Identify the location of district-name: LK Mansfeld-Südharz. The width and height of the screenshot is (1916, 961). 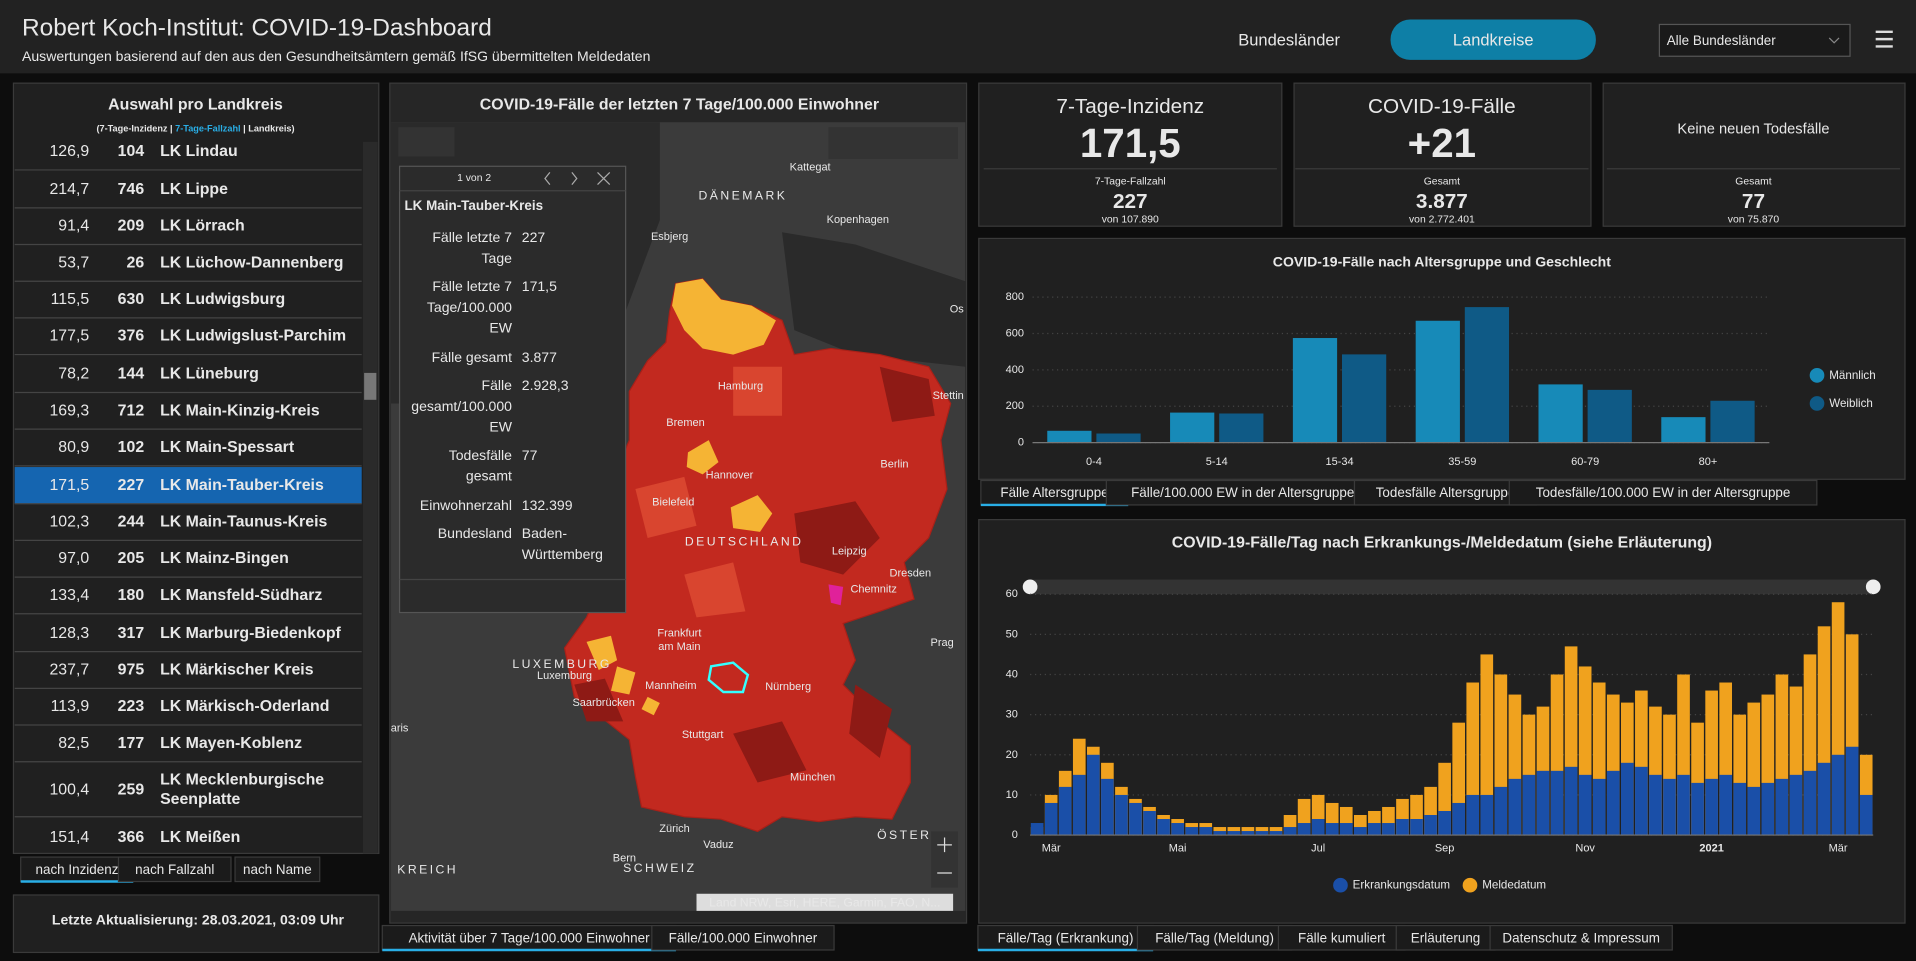
(241, 595).